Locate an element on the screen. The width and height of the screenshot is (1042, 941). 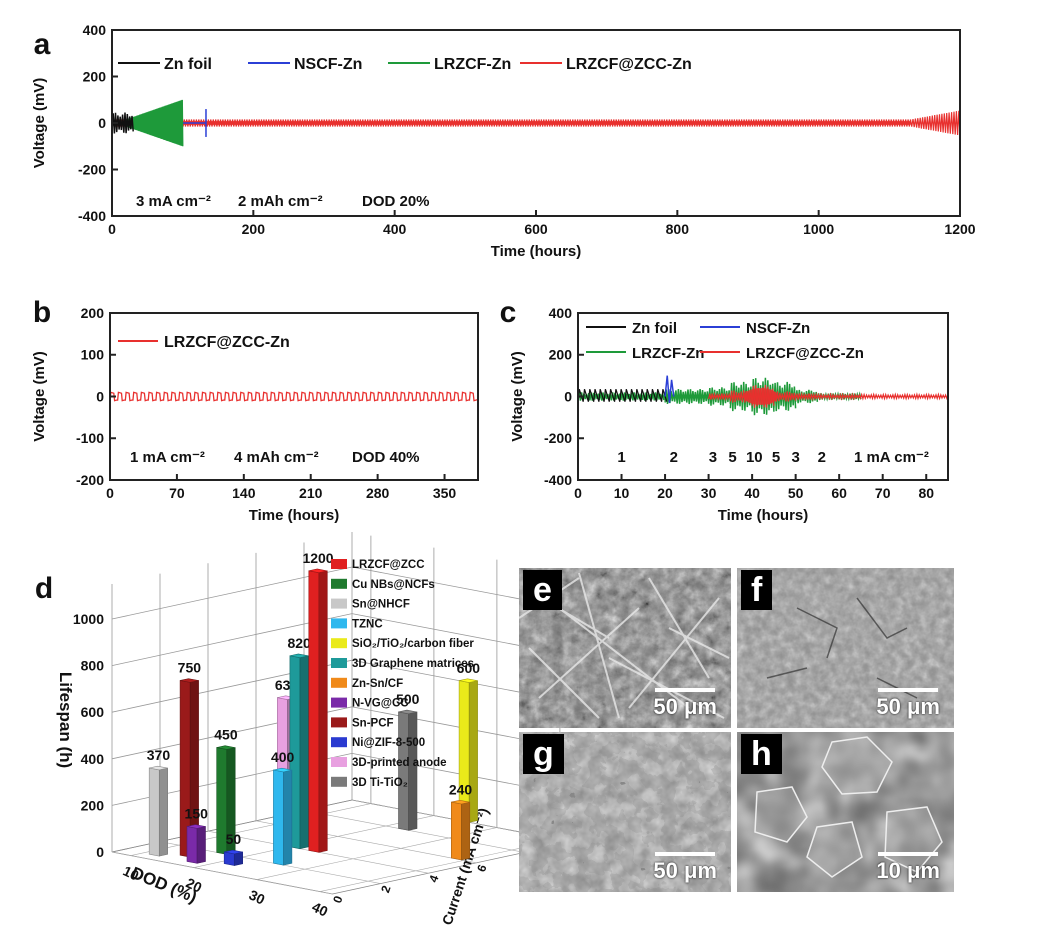
y-axis-label-d: Lifespan (h) is located at coordinates (65, 720).